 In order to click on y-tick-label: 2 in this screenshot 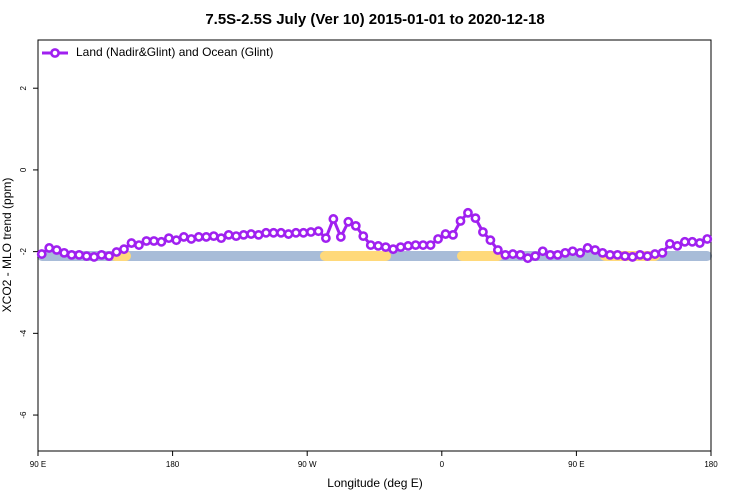, I will do `click(23, 87)`.